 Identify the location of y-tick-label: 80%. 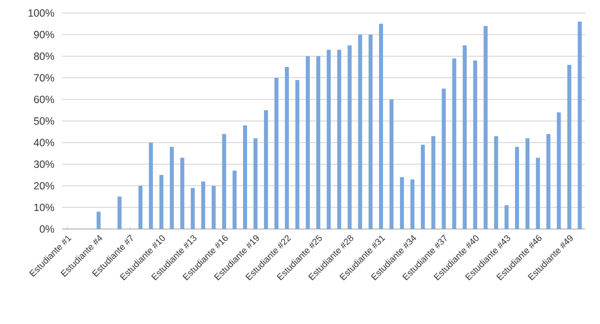
(44, 56).